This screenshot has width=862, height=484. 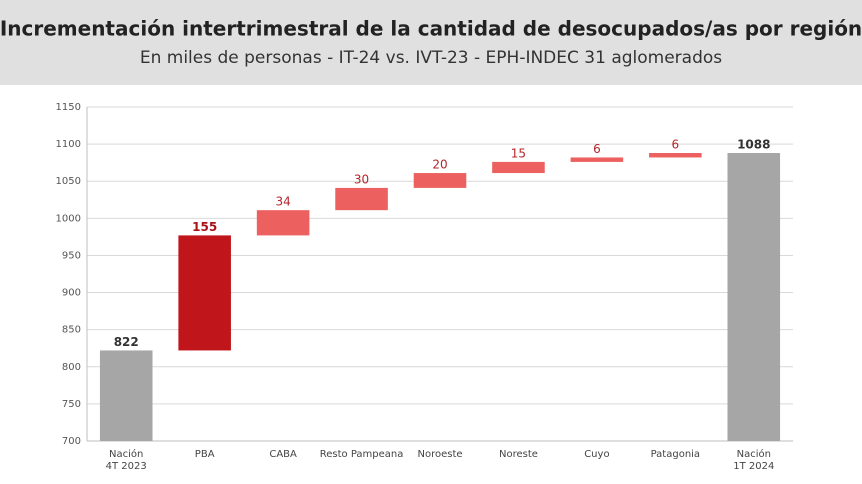 What do you see at coordinates (283, 454) in the screenshot?
I see `x-tick-label: CABA` at bounding box center [283, 454].